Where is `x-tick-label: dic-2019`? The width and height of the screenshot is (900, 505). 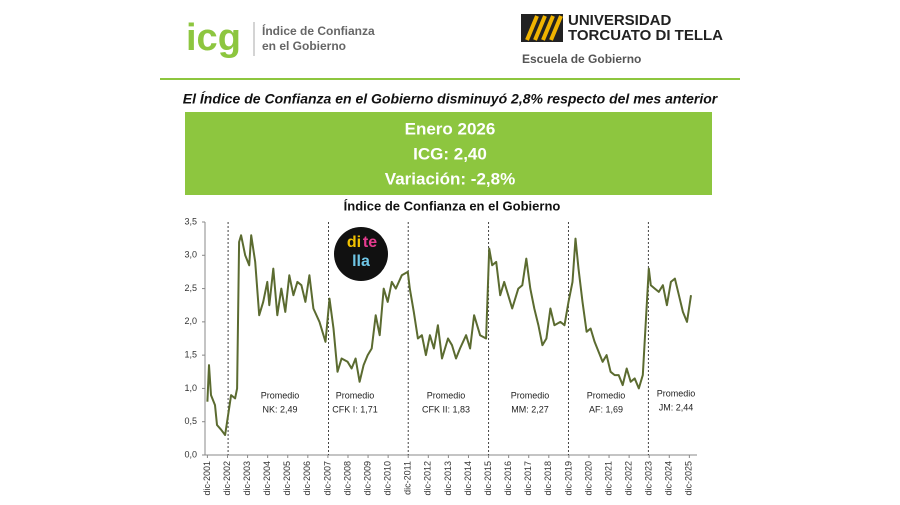
x-tick-label: dic-2019 is located at coordinates (568, 478).